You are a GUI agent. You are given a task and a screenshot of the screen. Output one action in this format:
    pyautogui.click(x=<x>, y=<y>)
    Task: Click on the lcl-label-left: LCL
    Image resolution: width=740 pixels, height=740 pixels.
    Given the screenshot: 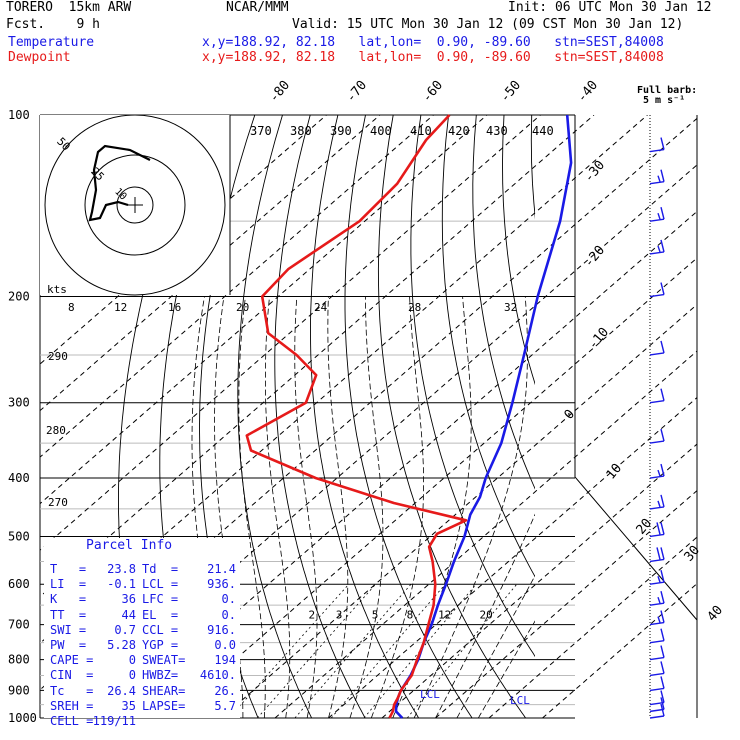 What is the action you would take?
    pyautogui.click(x=430, y=694)
    